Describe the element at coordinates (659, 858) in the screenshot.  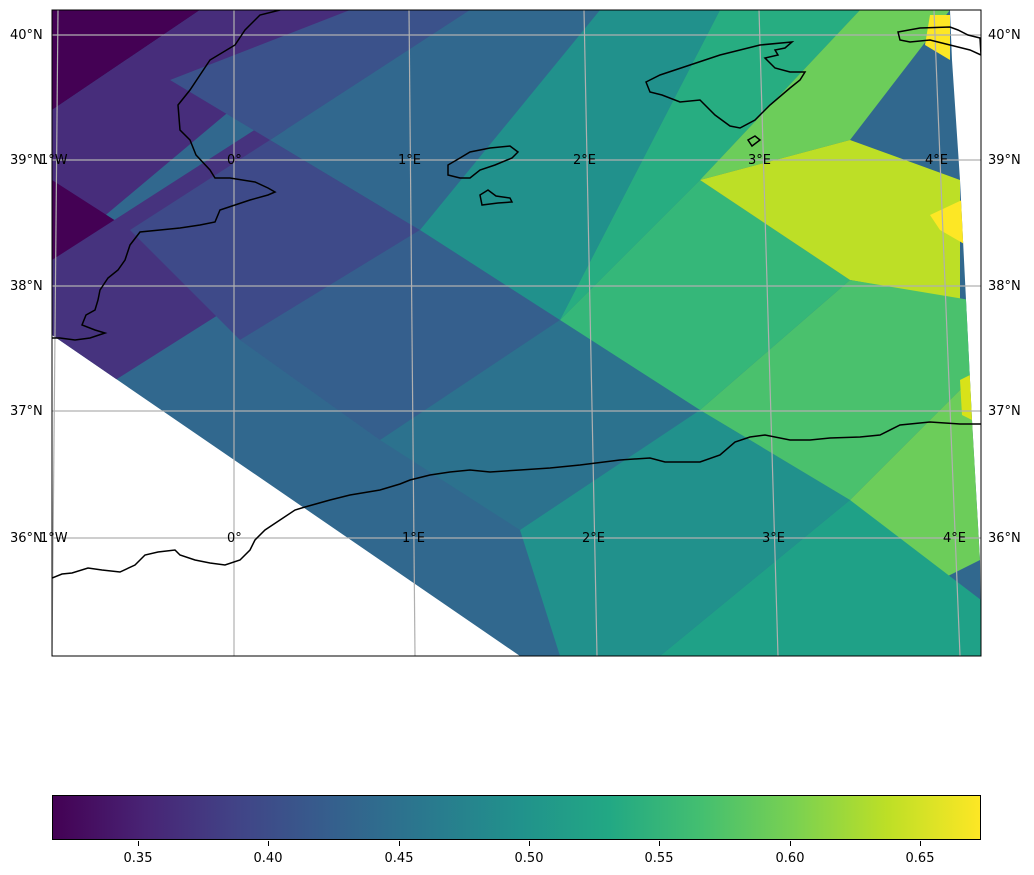
I see `colorbar-tick-label: 0.55` at that location.